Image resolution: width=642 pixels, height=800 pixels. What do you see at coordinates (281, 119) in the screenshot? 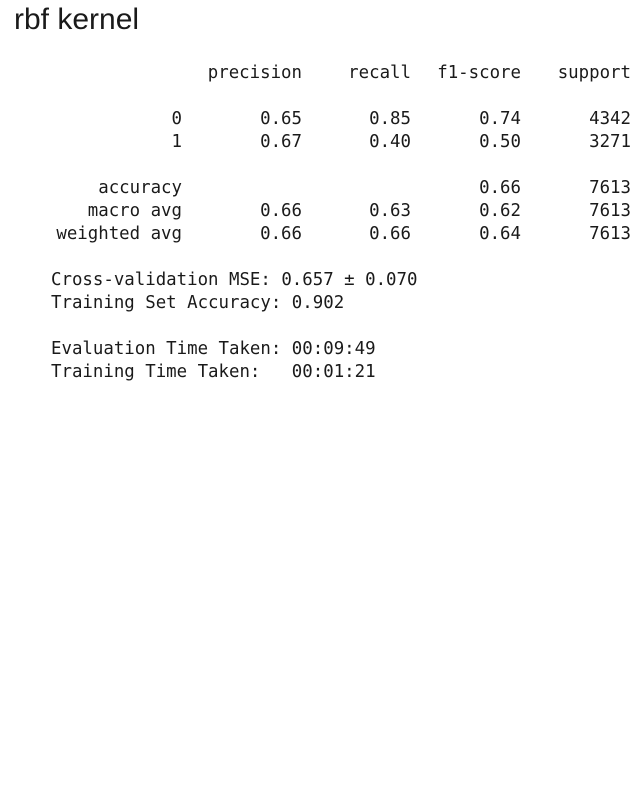
I see `class-0-precision: 0.65` at bounding box center [281, 119].